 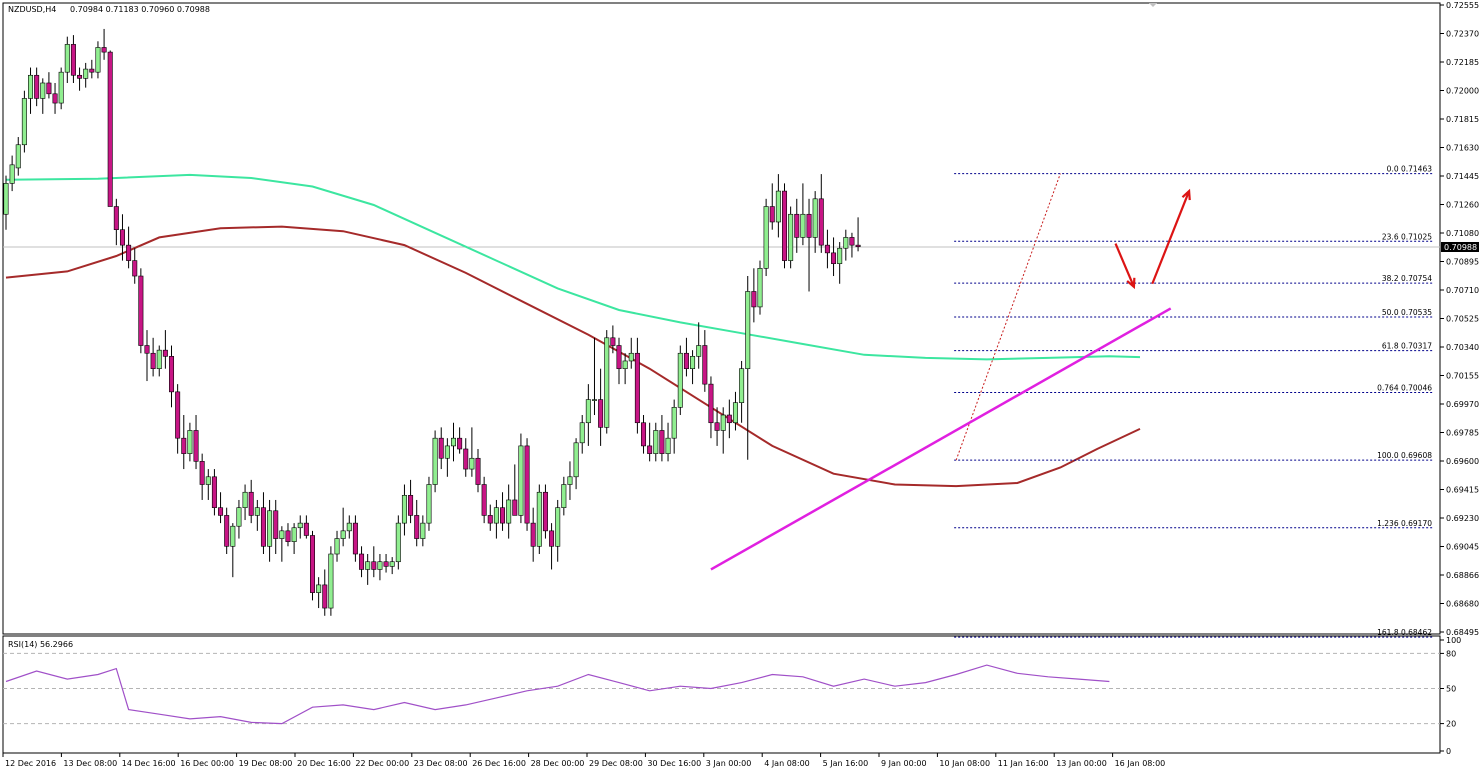 I want to click on price-axis-label: 0.68495, so click(x=1462, y=632).